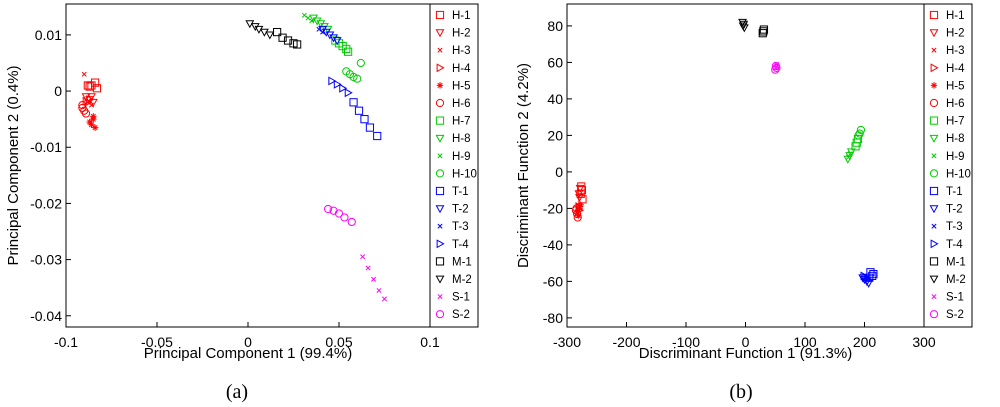  Describe the element at coordinates (553, 318) in the screenshot. I see `y-tick-label: -80` at that location.